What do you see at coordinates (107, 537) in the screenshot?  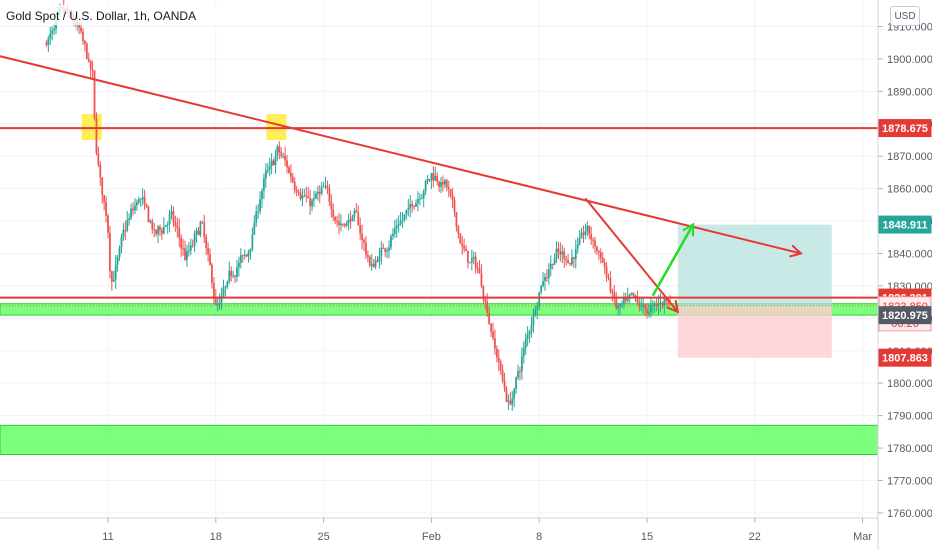 I see `x-tick-label: 11` at bounding box center [107, 537].